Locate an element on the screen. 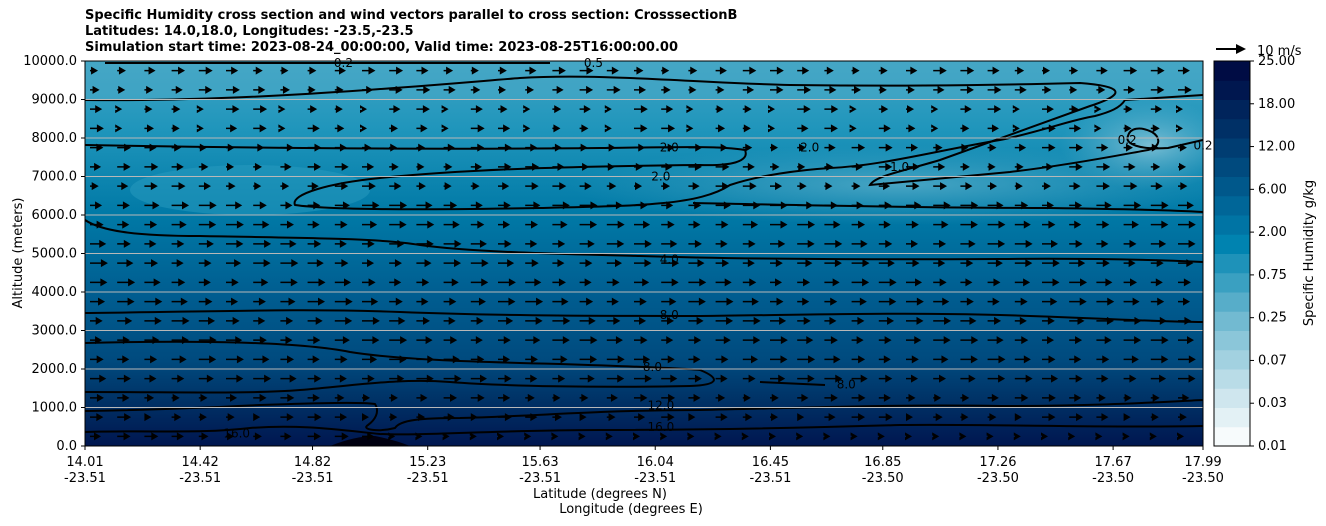 The image size is (1326, 526). y-tick-label: 9000.0 is located at coordinates (55, 100).